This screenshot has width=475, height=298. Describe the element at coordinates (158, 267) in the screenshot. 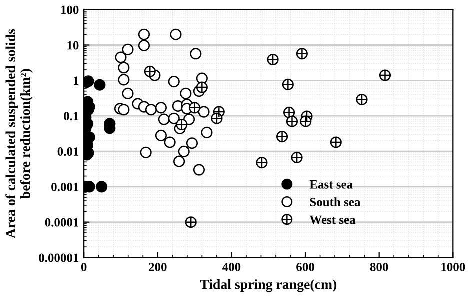

I see `x-tick-label: 200` at that location.